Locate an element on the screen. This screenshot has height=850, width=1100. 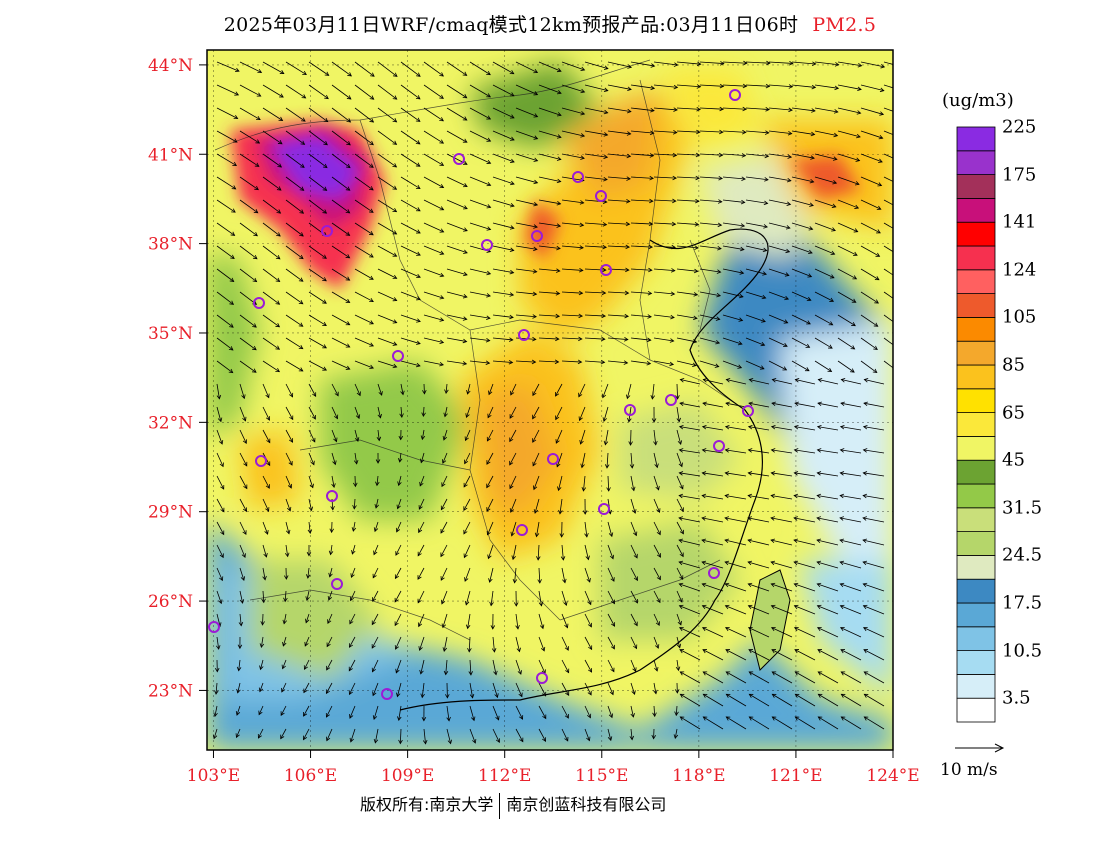
station-marker is located at coordinates (332, 496).